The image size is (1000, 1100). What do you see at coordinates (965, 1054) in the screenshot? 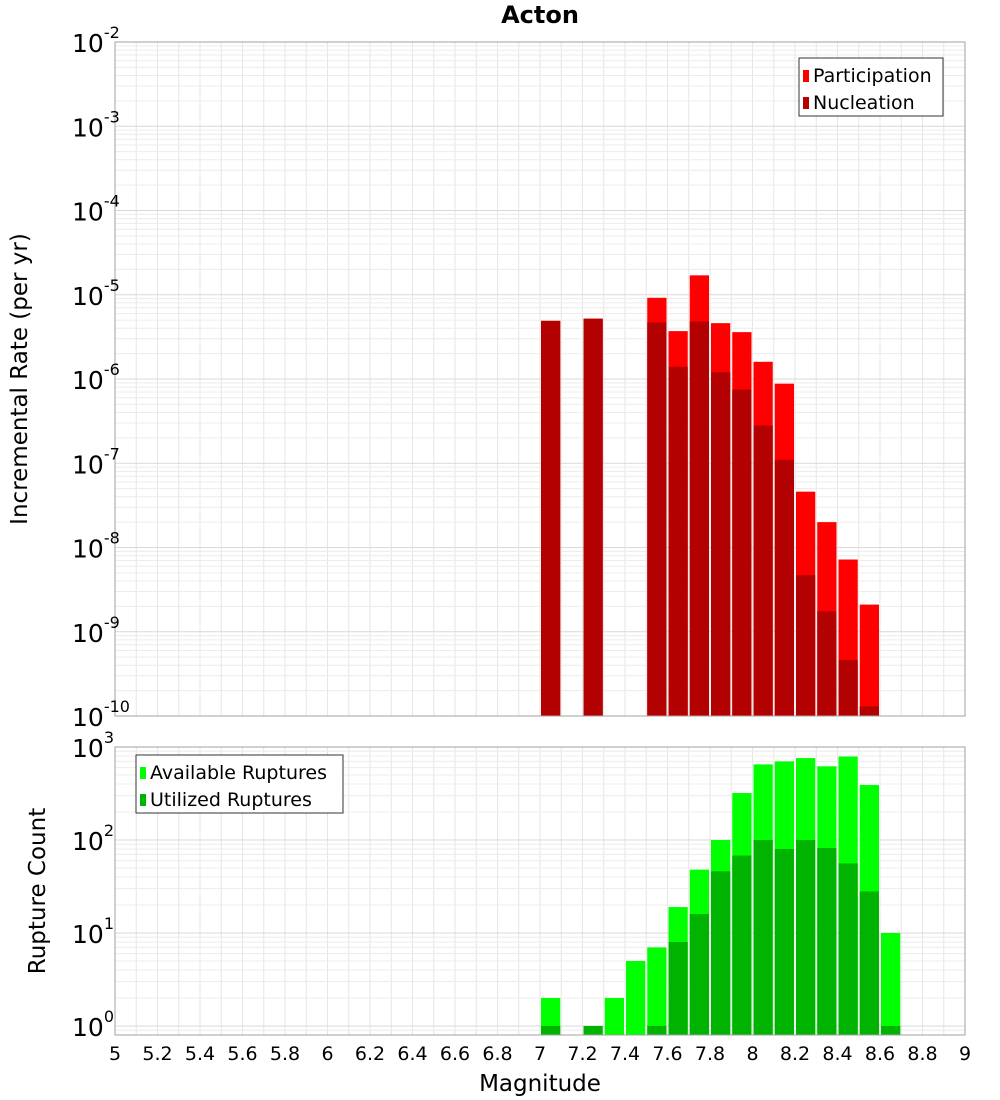
I see `x-tick-label: 9` at bounding box center [965, 1054].